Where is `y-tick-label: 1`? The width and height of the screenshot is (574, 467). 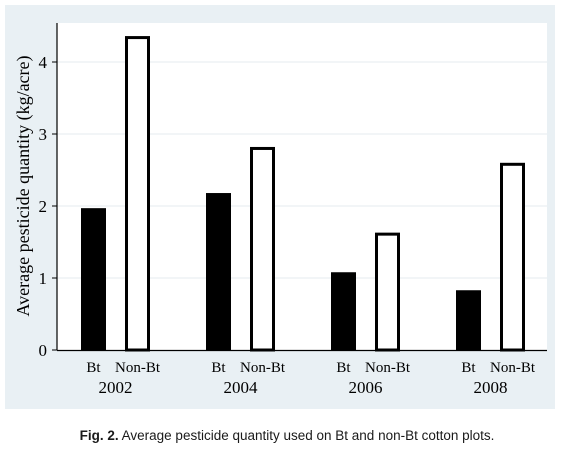 y-tick-label: 1 is located at coordinates (43, 278).